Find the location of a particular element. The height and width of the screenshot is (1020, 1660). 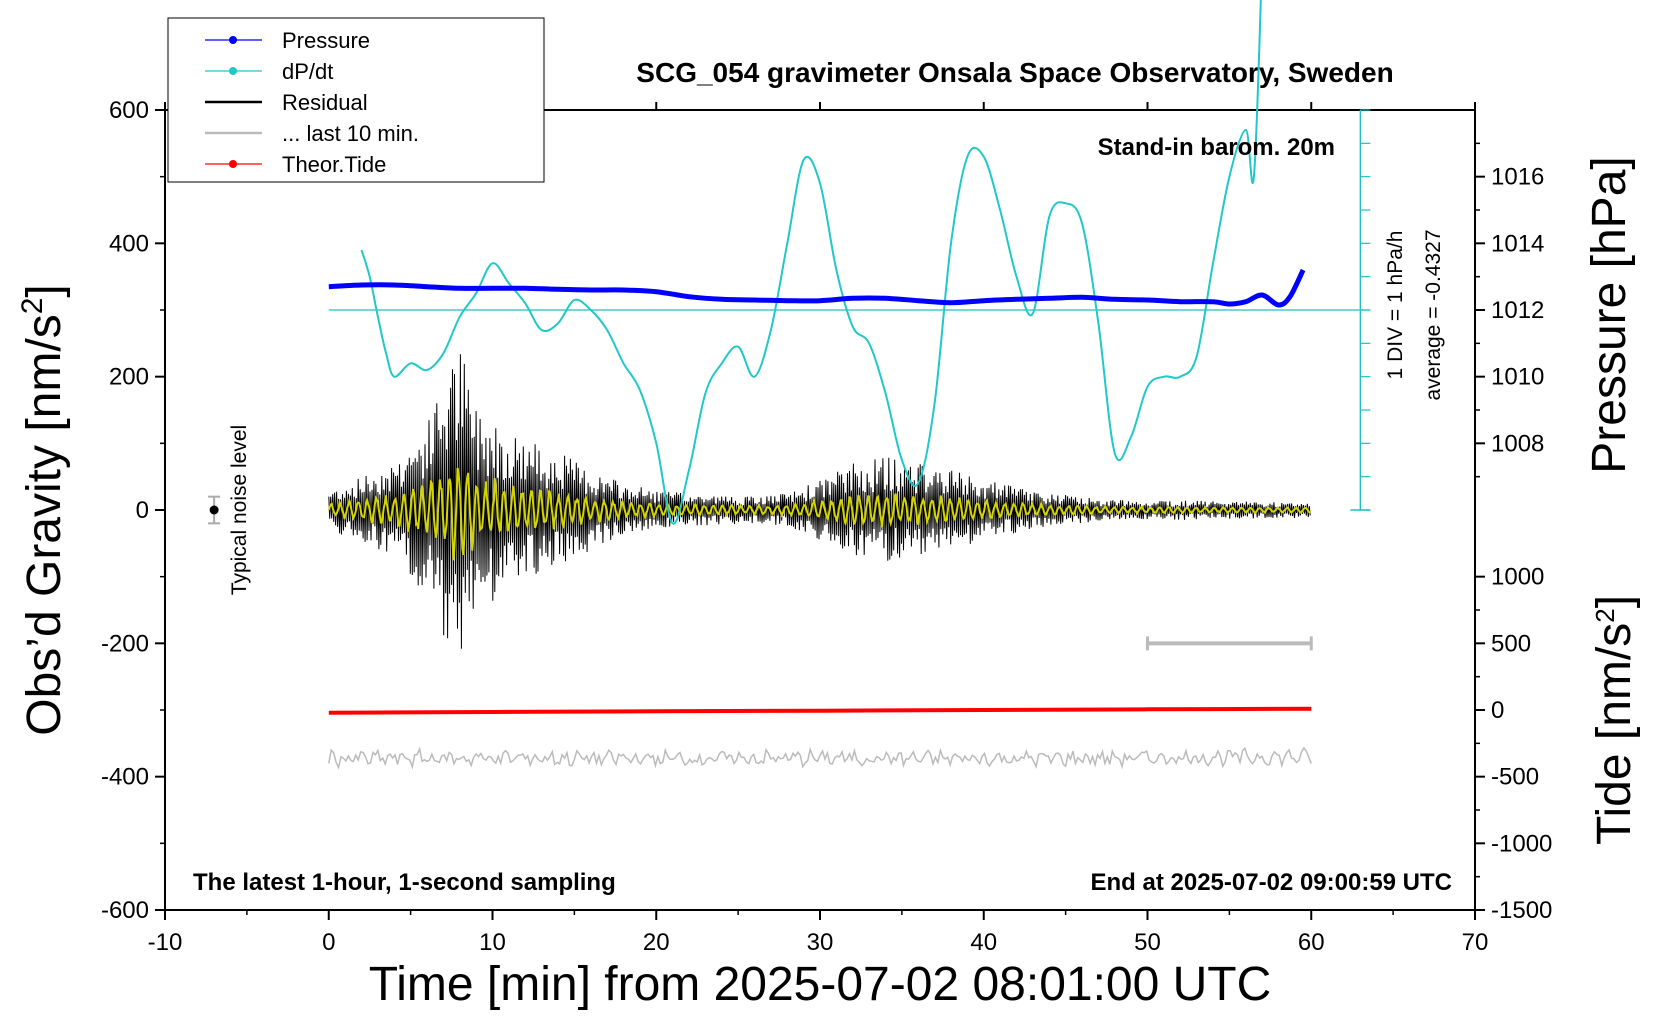

legend-label: ... last 10 min. is located at coordinates (350, 133).